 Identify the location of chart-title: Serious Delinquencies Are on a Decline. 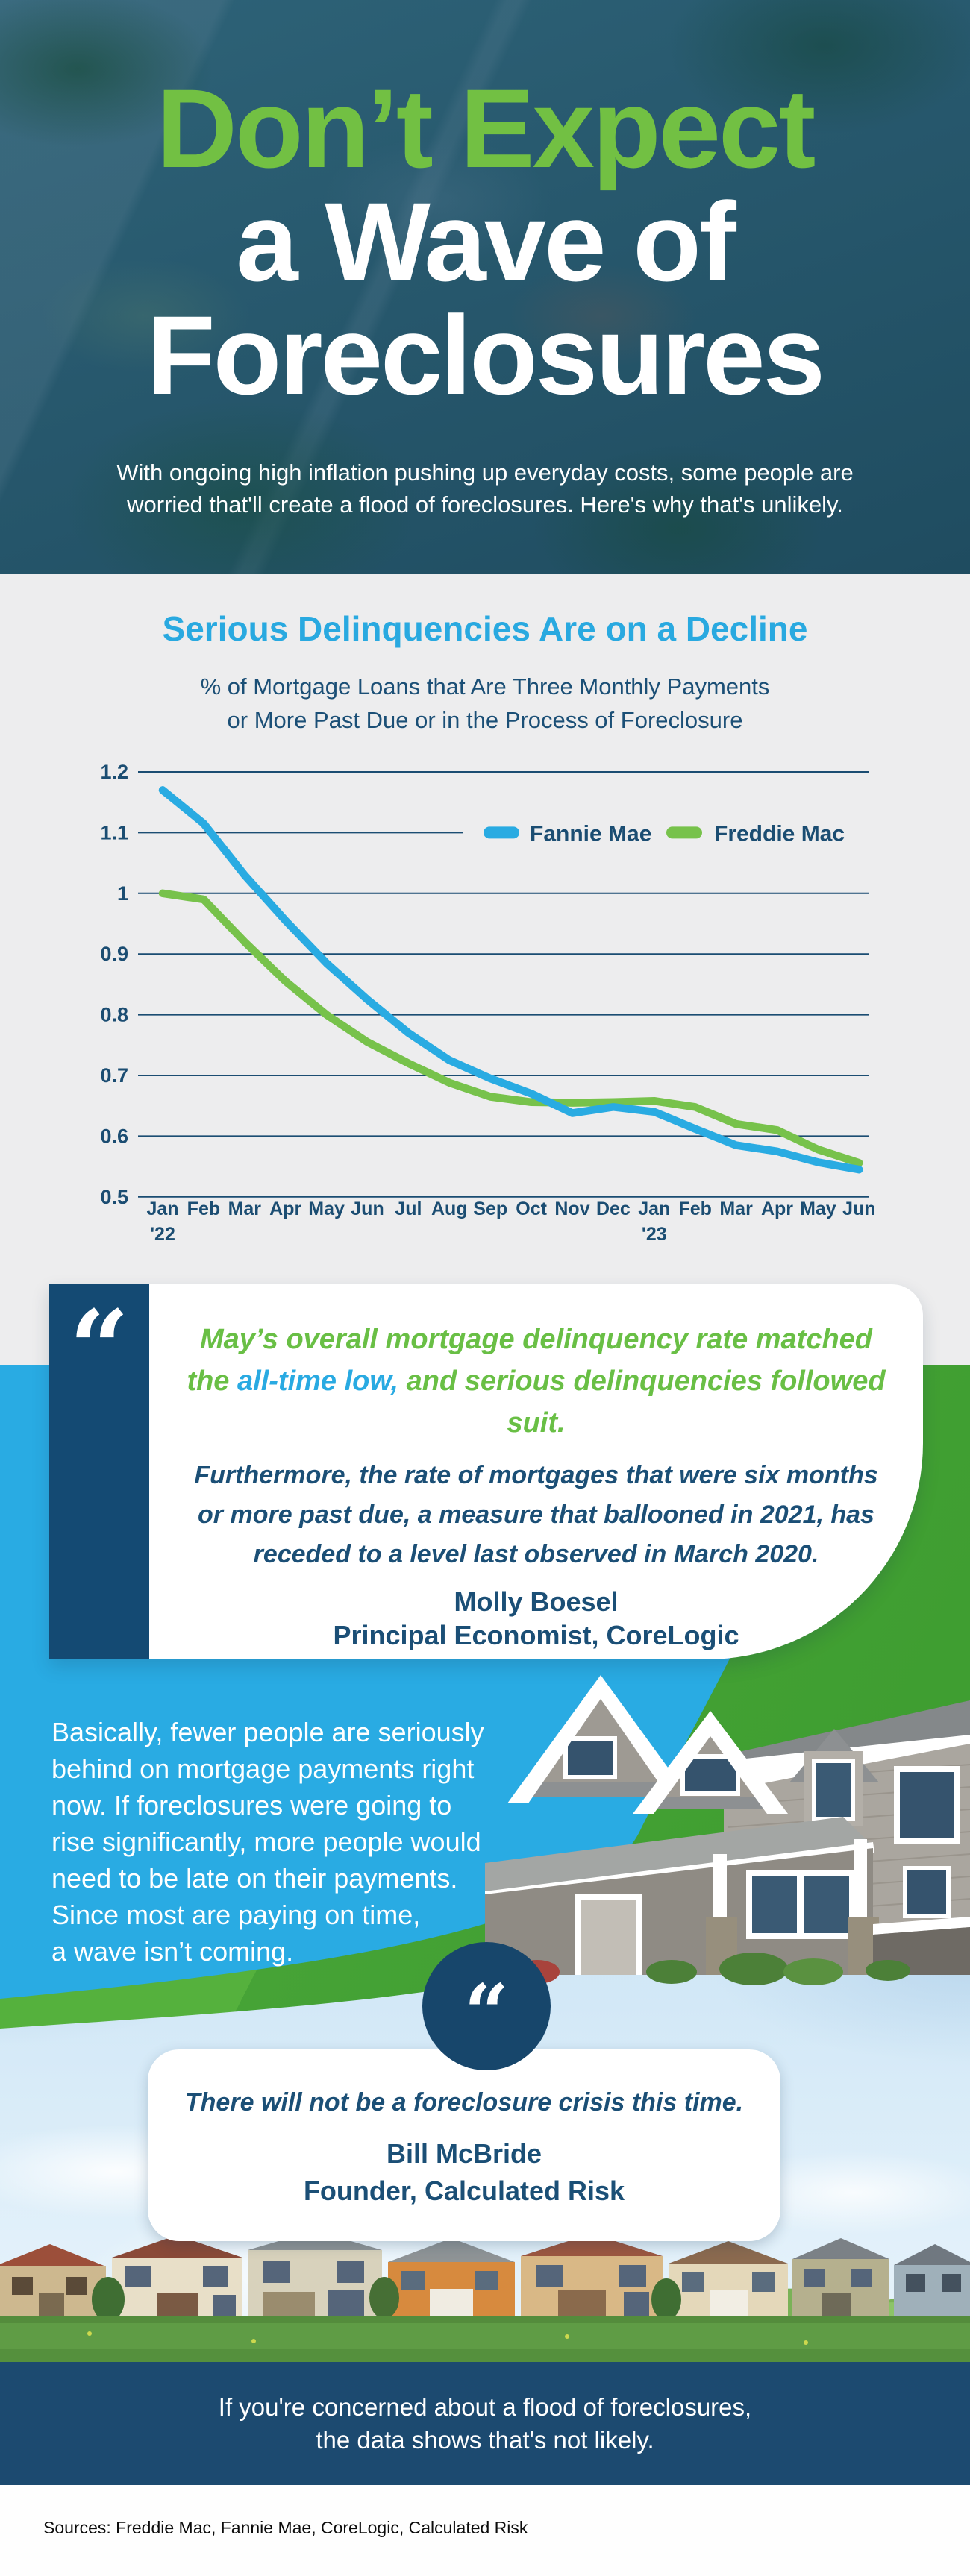
(485, 629).